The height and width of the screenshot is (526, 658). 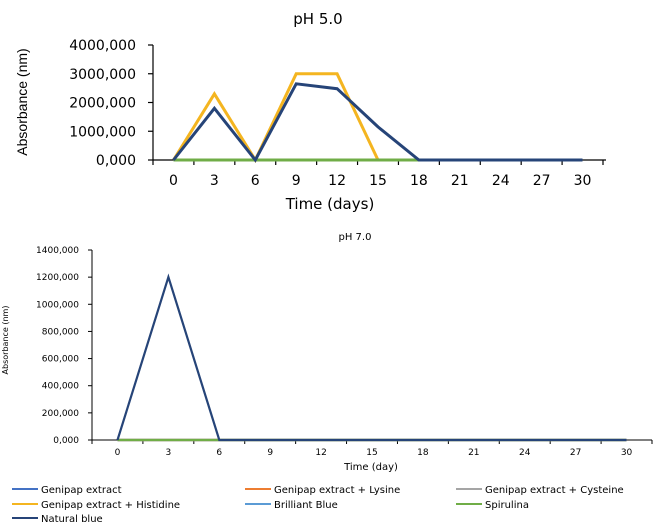 I want to click on chart2-x-axis-title: Time (day), so click(x=370, y=467).